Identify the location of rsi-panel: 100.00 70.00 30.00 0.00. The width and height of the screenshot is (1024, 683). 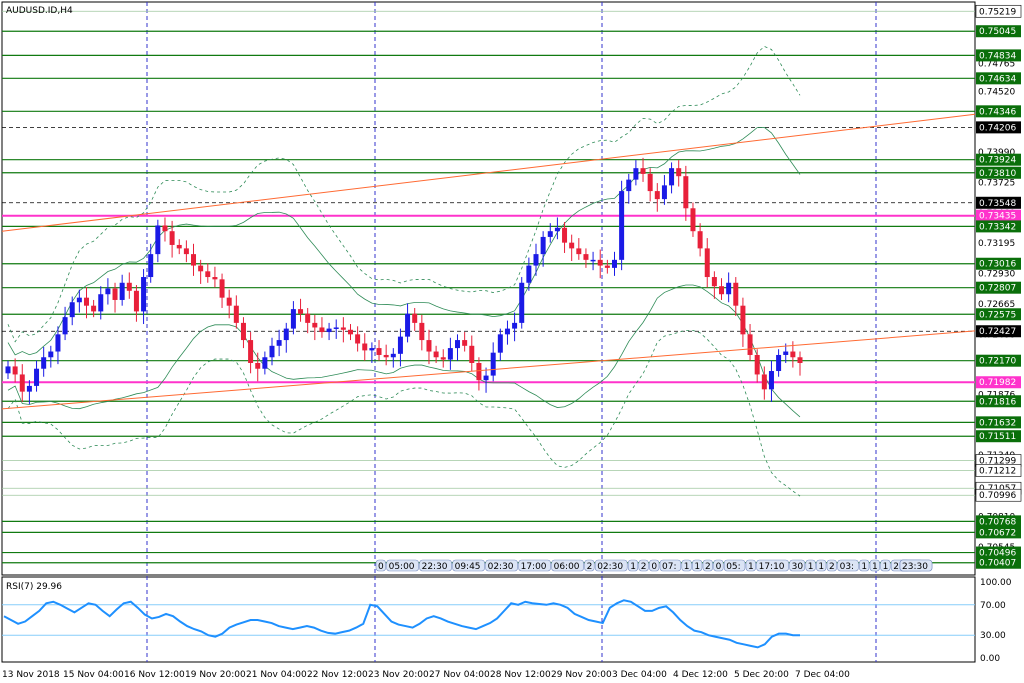
(507, 621).